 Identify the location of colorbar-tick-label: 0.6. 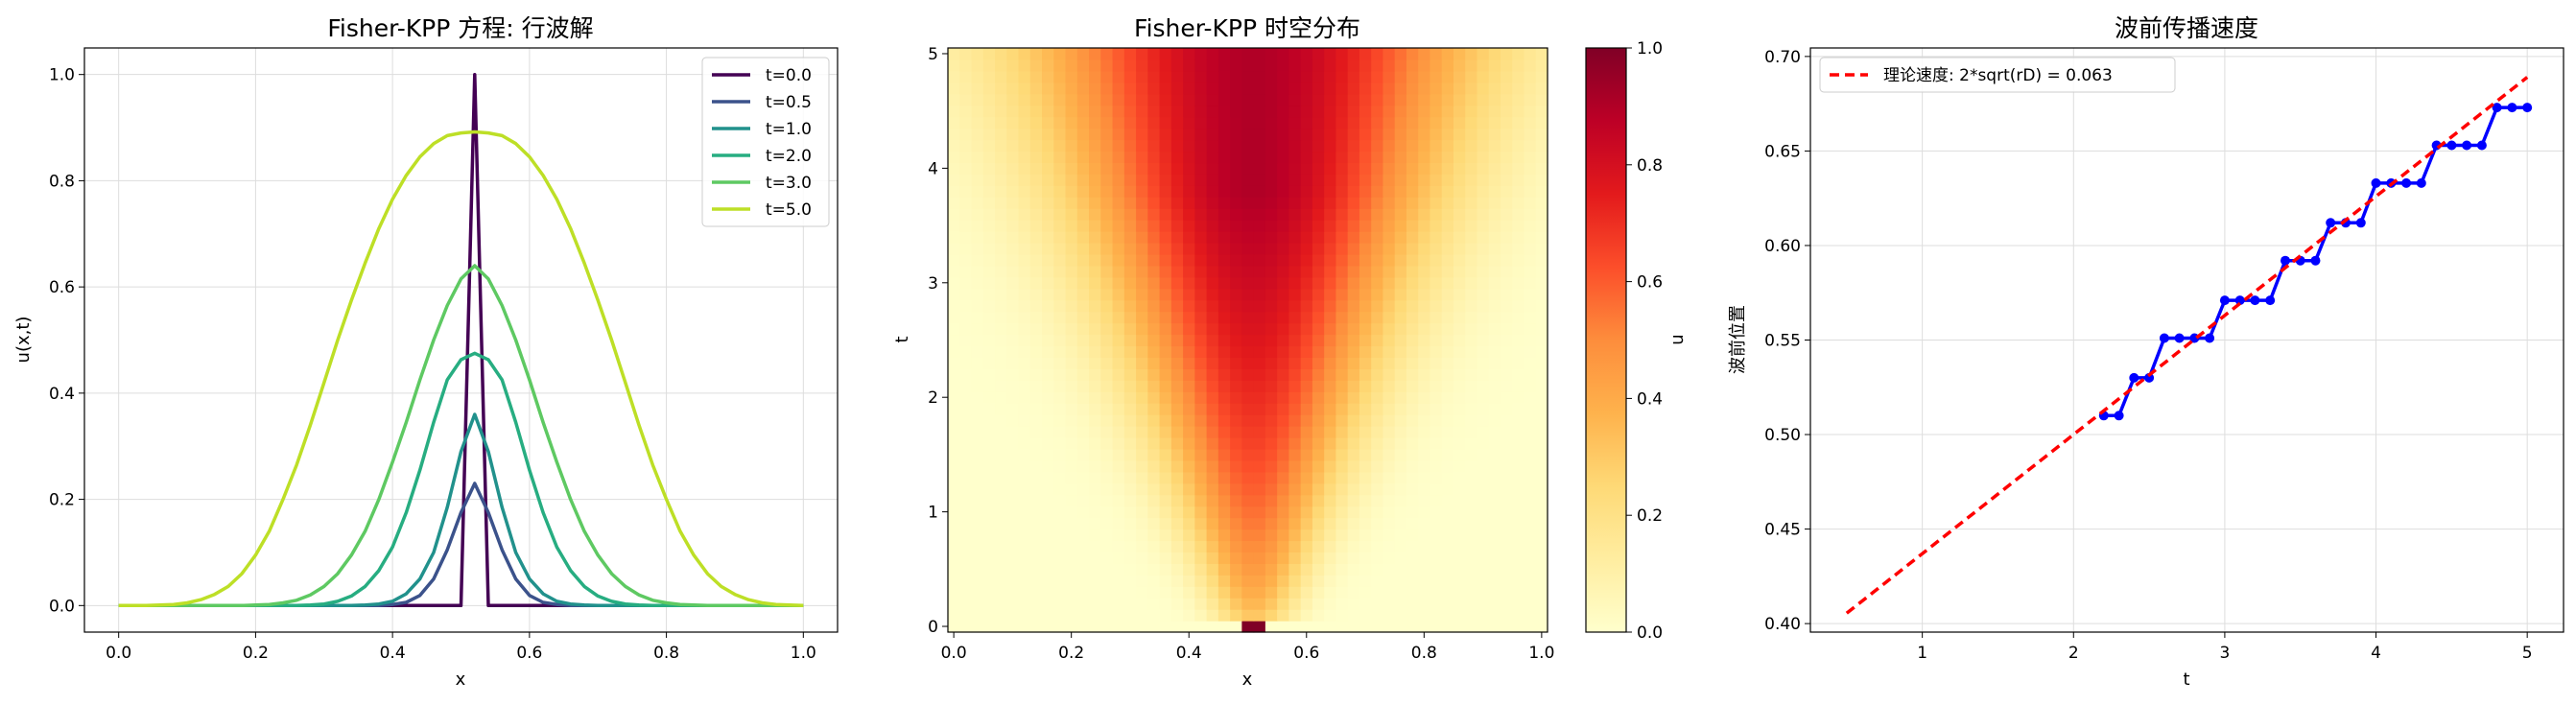
(1650, 283).